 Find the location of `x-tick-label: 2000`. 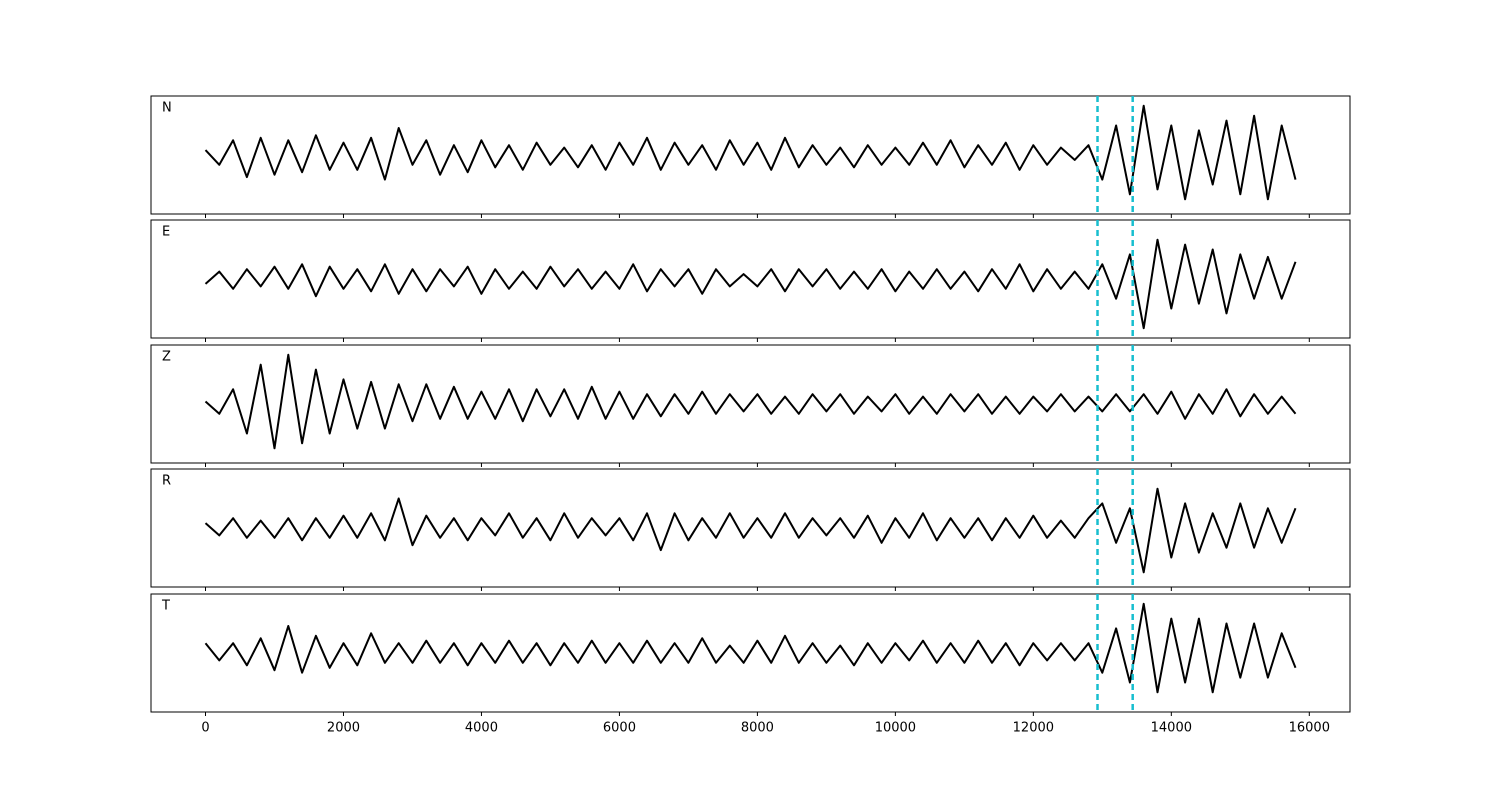

x-tick-label: 2000 is located at coordinates (343, 728).